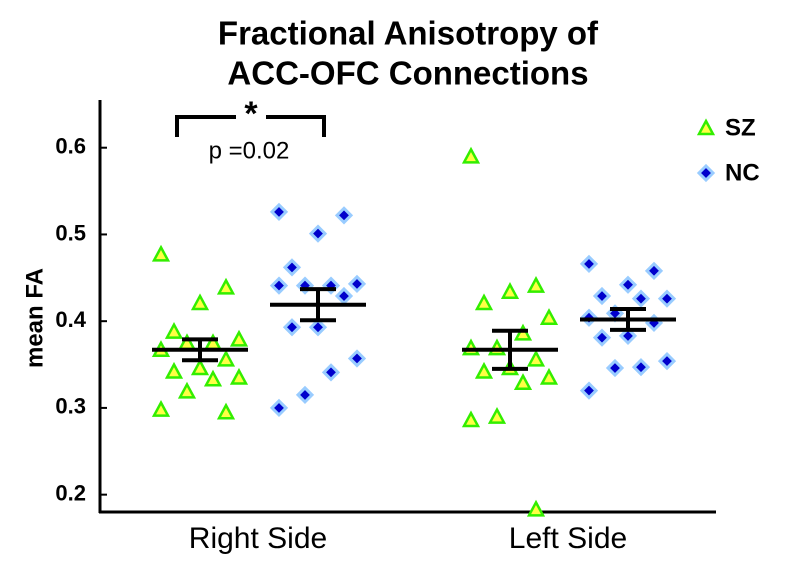 The width and height of the screenshot is (800, 582). Describe the element at coordinates (70, 492) in the screenshot. I see `y-tick-label: 0.2` at that location.